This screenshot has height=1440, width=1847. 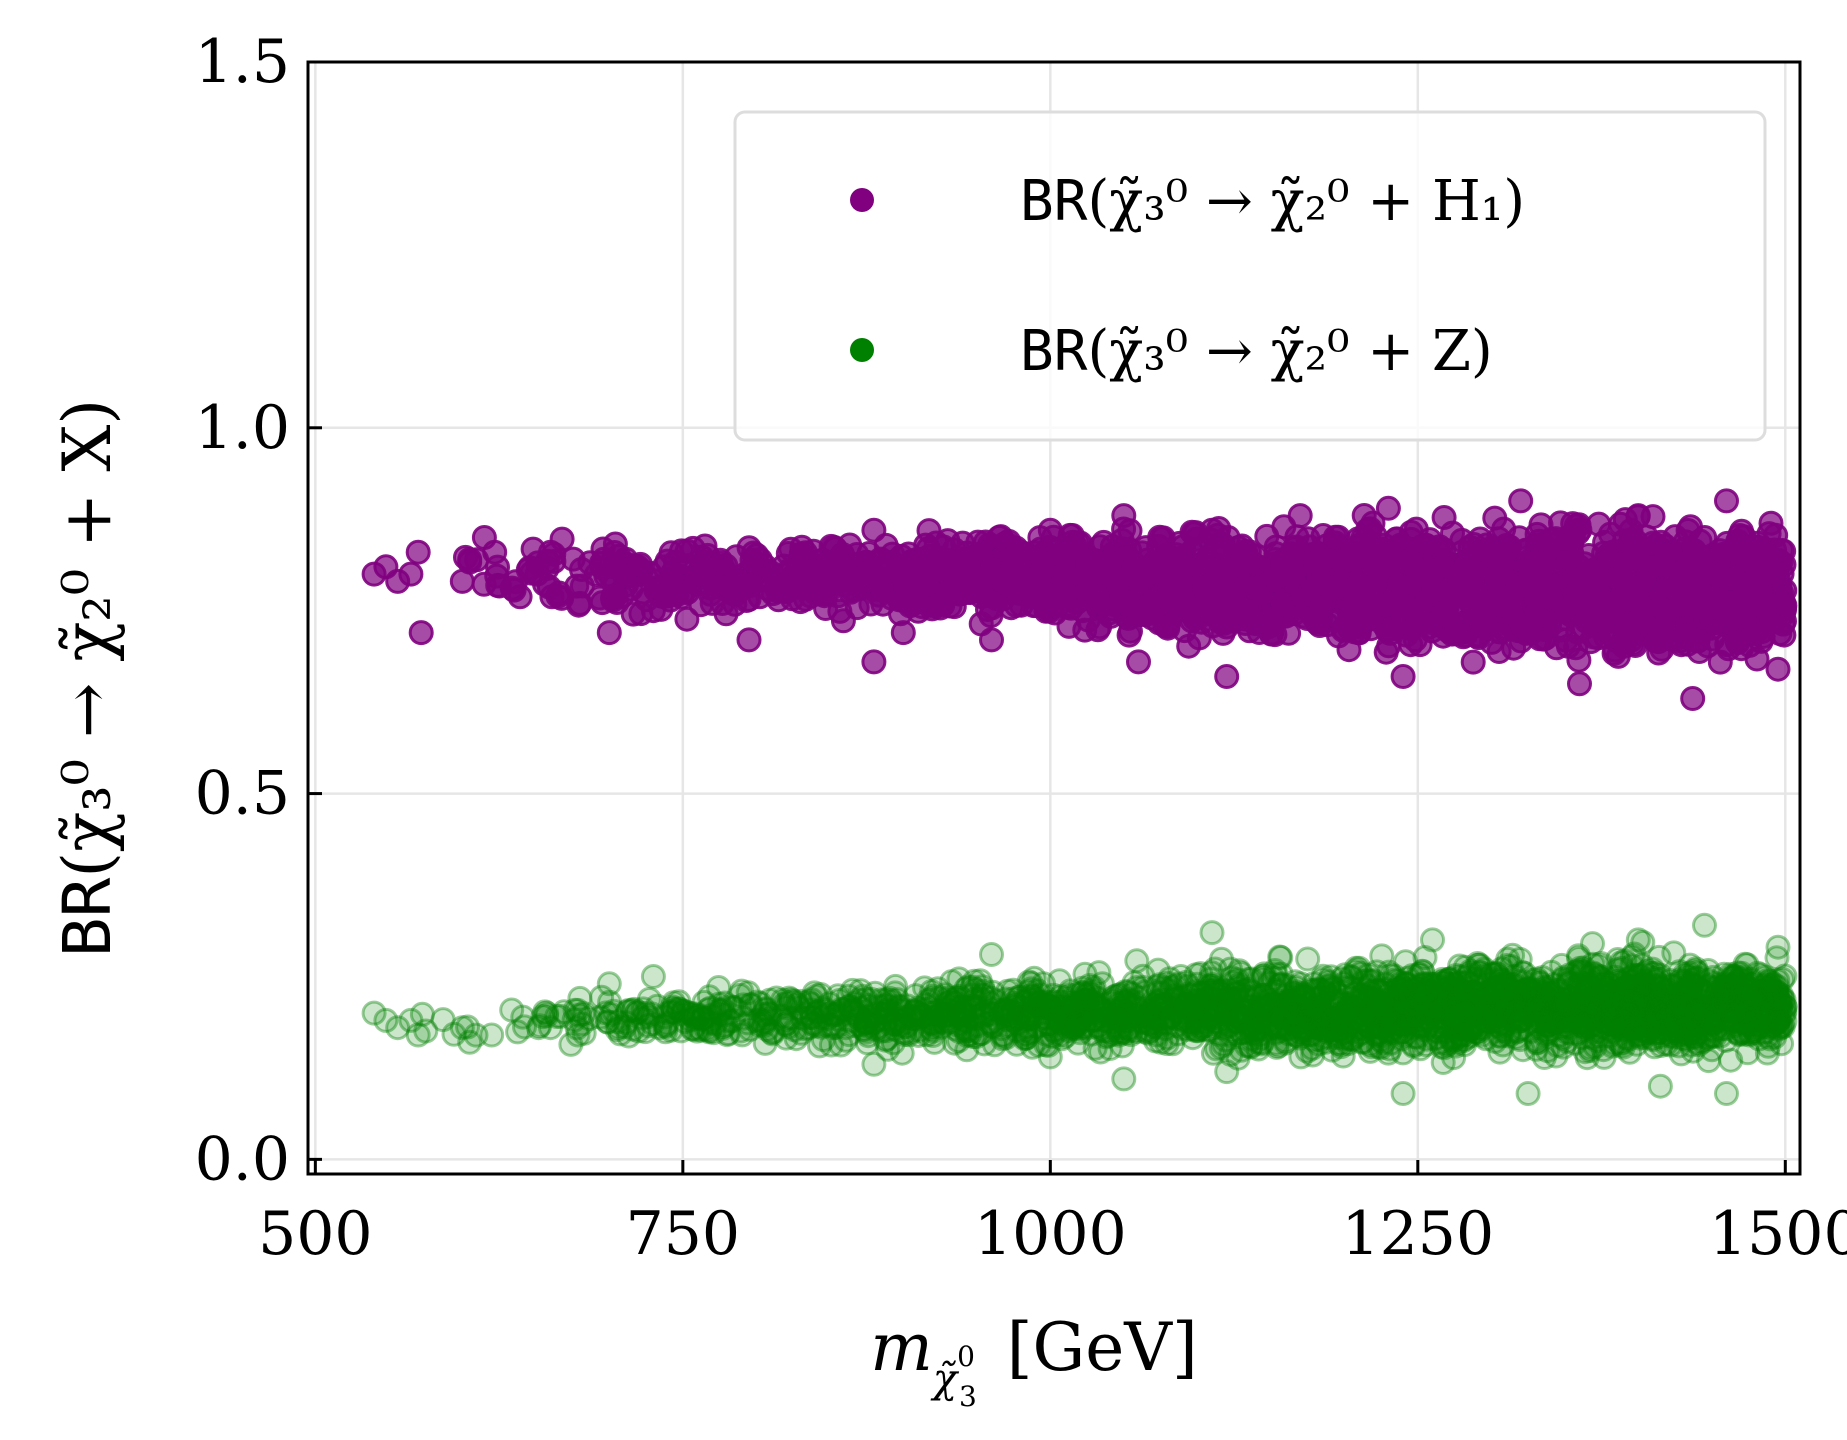 I want to click on series-z, so click(x=1079, y=1009).